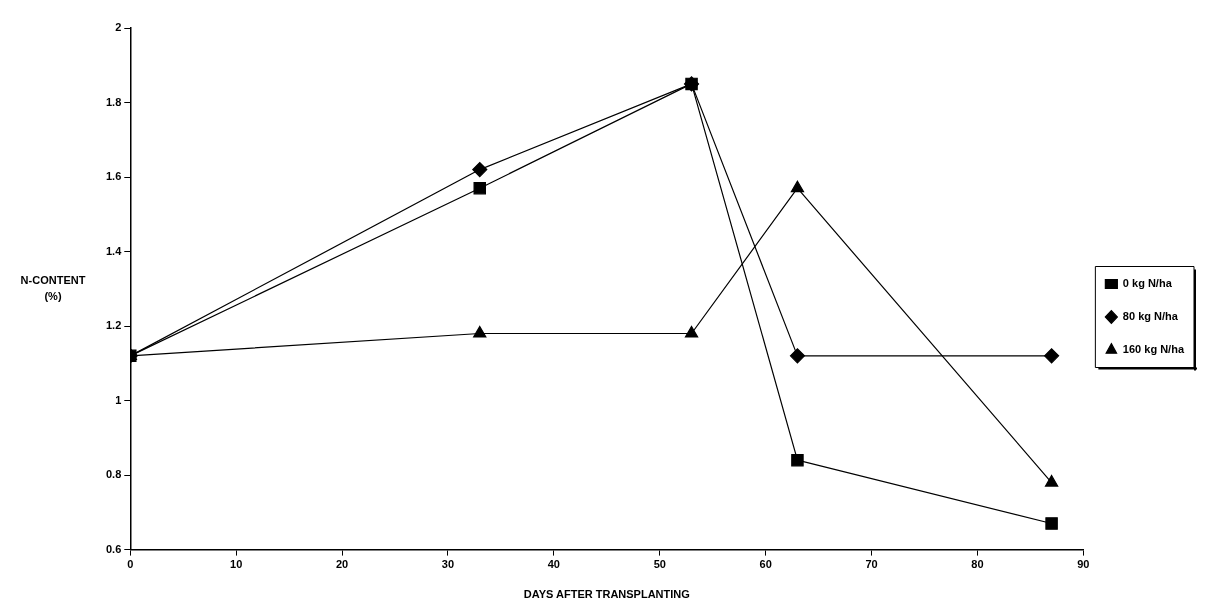  Describe the element at coordinates (606, 594) in the screenshot. I see `x-axis-title: DAYS AFTER TRANSPLANTING` at that location.